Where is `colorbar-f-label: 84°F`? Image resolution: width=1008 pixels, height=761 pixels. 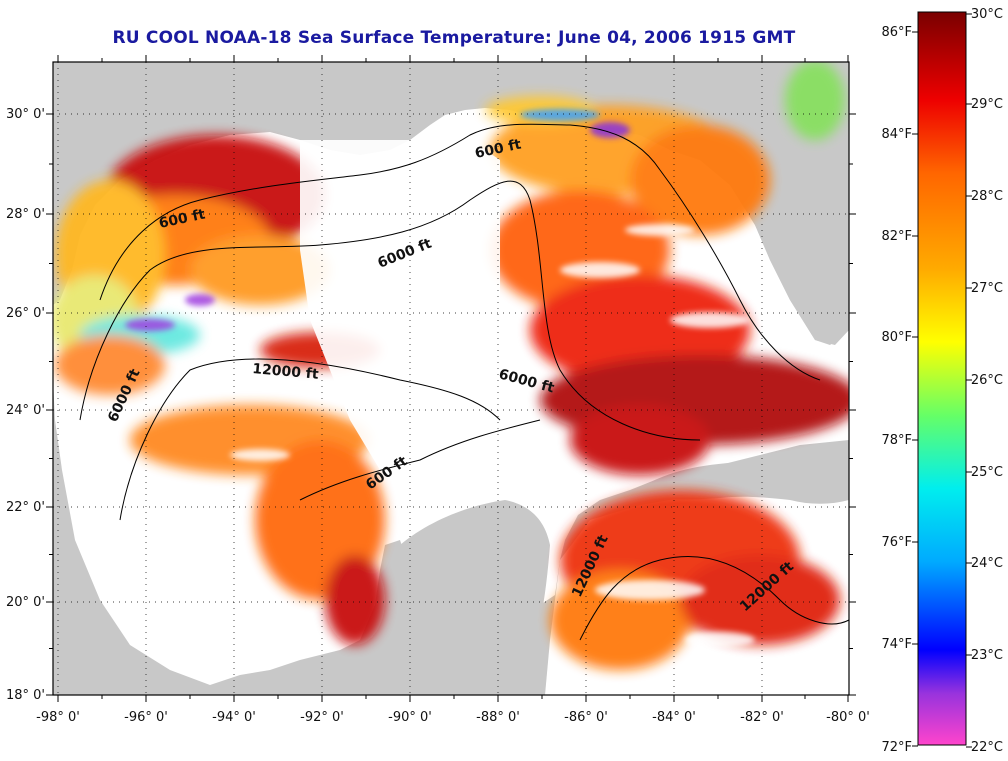 colorbar-f-label: 84°F is located at coordinates (896, 134).